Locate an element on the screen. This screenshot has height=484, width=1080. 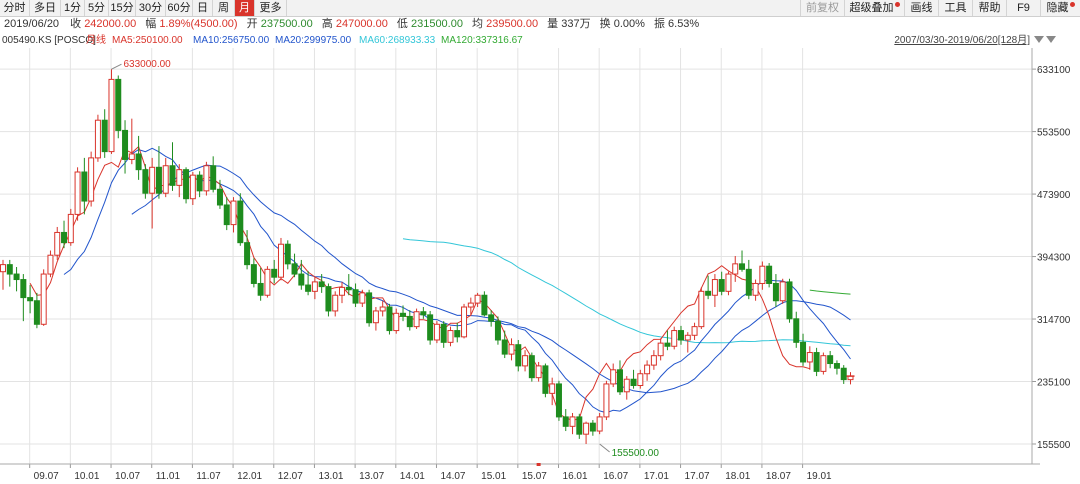
x-tick-label: 11.01 is located at coordinates (168, 476).